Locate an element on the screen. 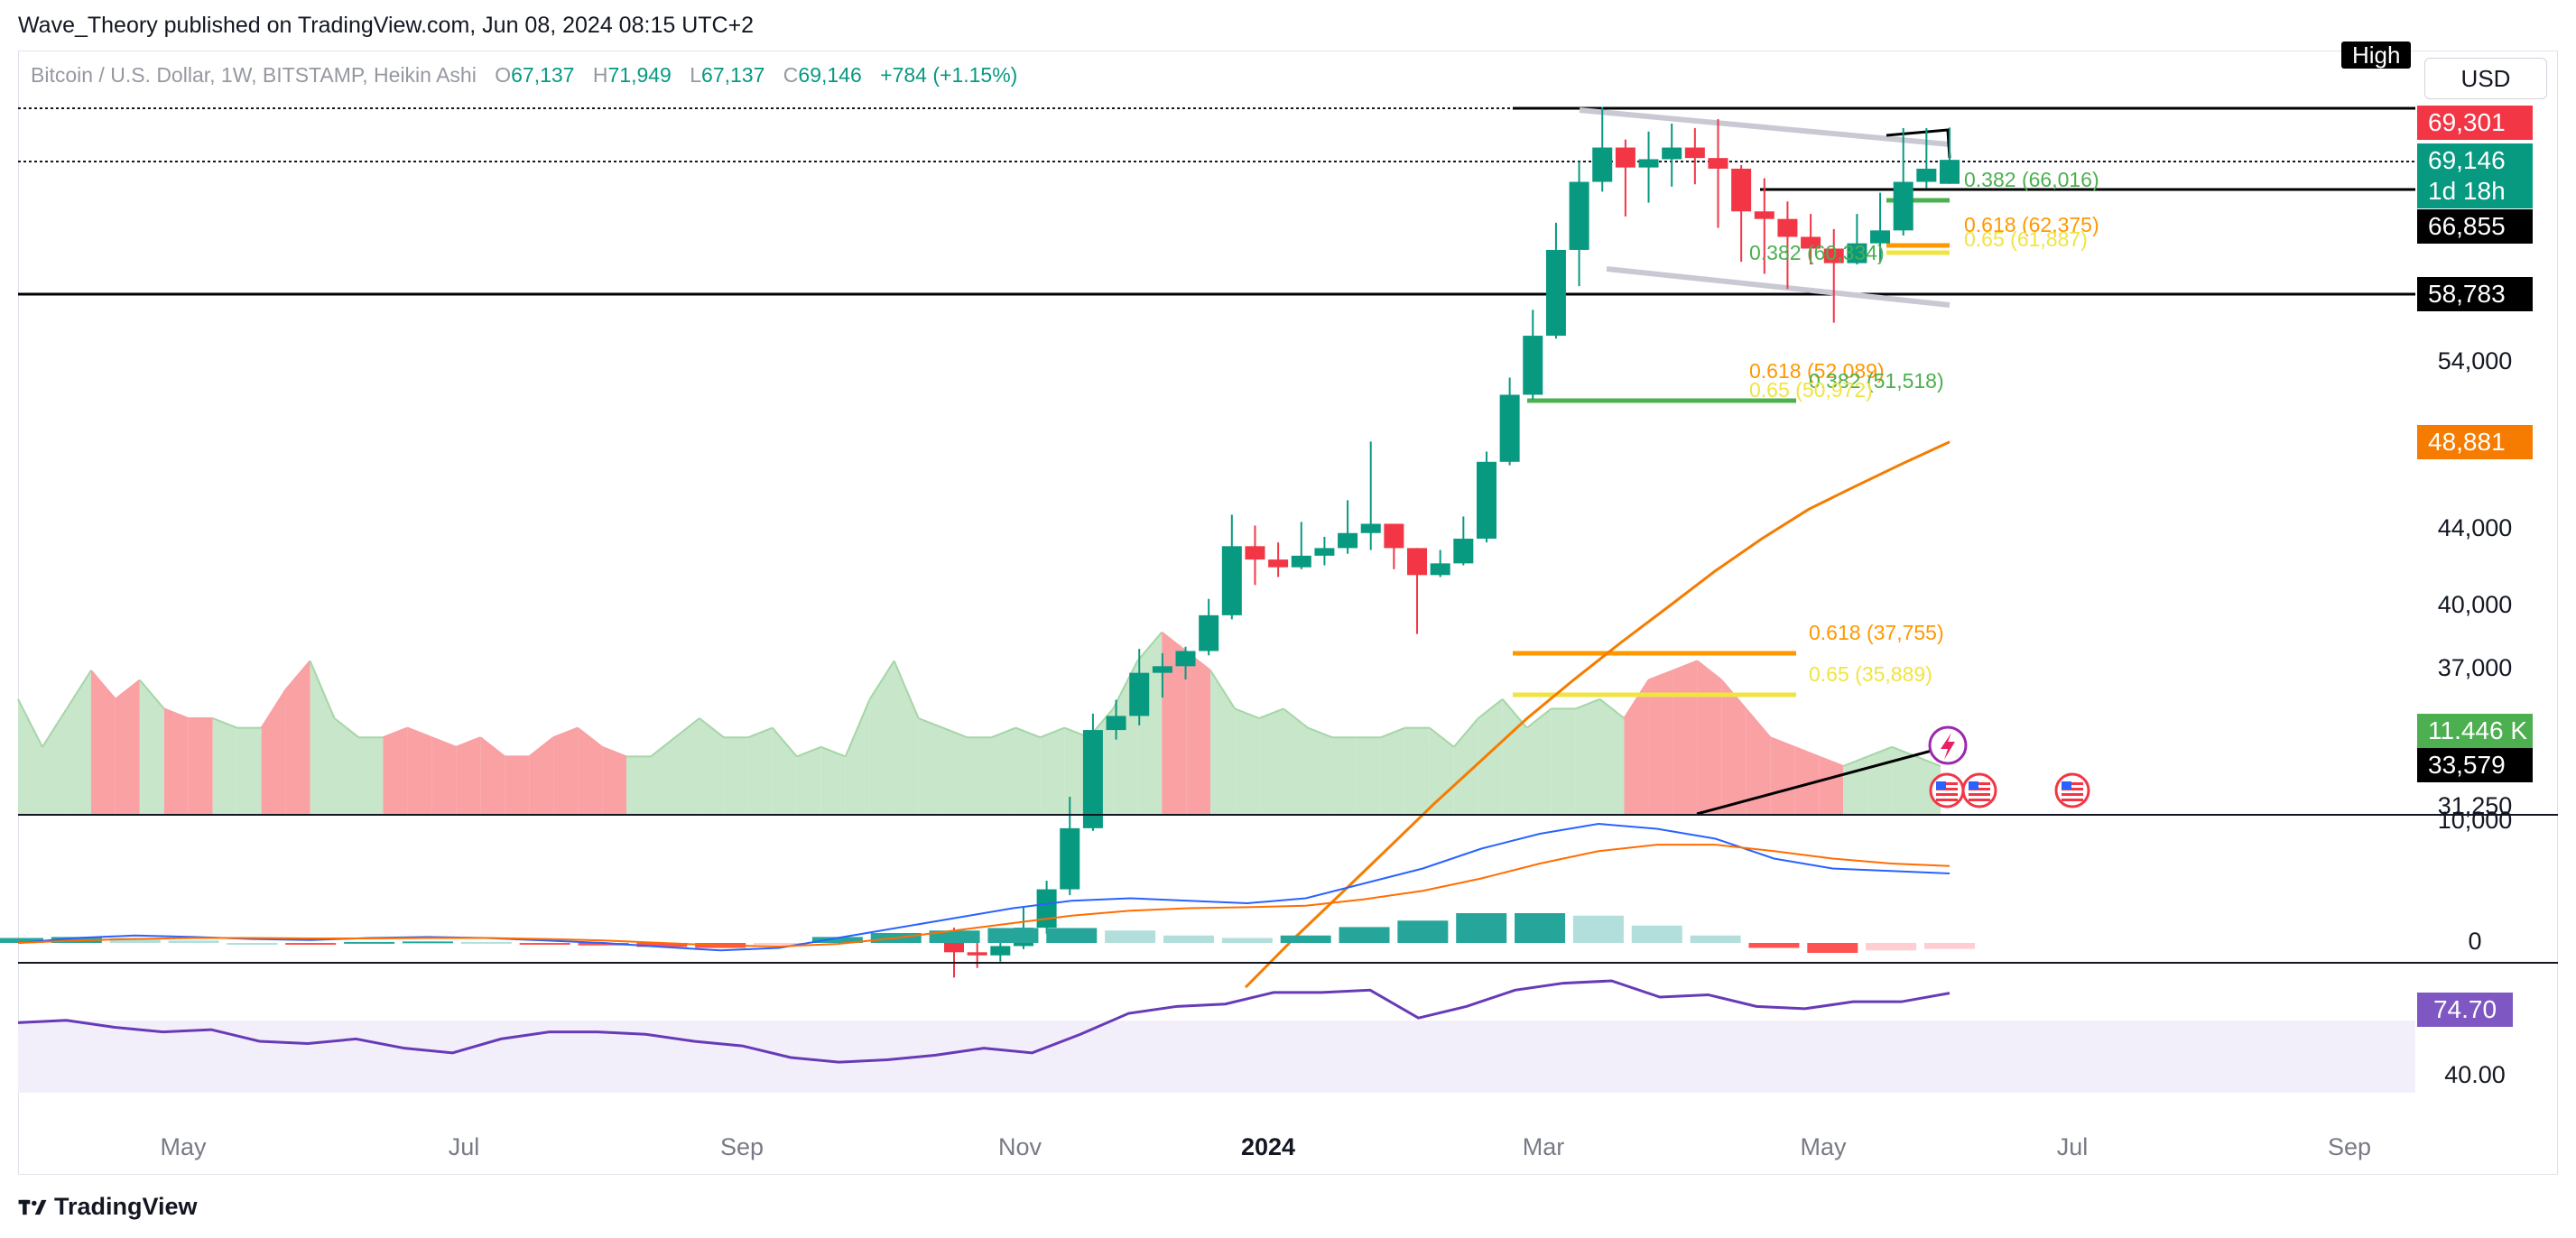 The image size is (2576, 1238). tradingview-logo: TradingView is located at coordinates (108, 1207).